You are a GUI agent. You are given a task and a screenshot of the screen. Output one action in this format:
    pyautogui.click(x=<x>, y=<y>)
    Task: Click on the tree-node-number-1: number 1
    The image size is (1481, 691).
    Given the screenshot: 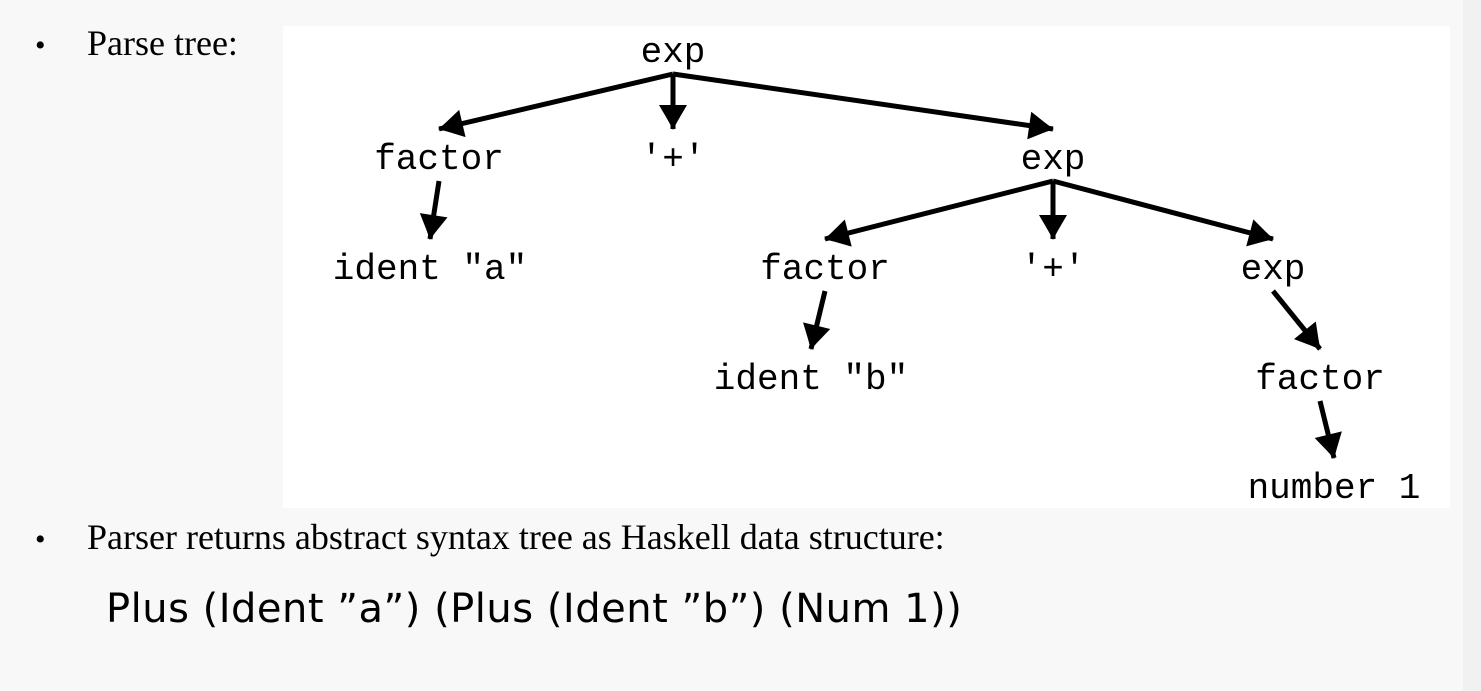 What is the action you would take?
    pyautogui.click(x=1334, y=488)
    